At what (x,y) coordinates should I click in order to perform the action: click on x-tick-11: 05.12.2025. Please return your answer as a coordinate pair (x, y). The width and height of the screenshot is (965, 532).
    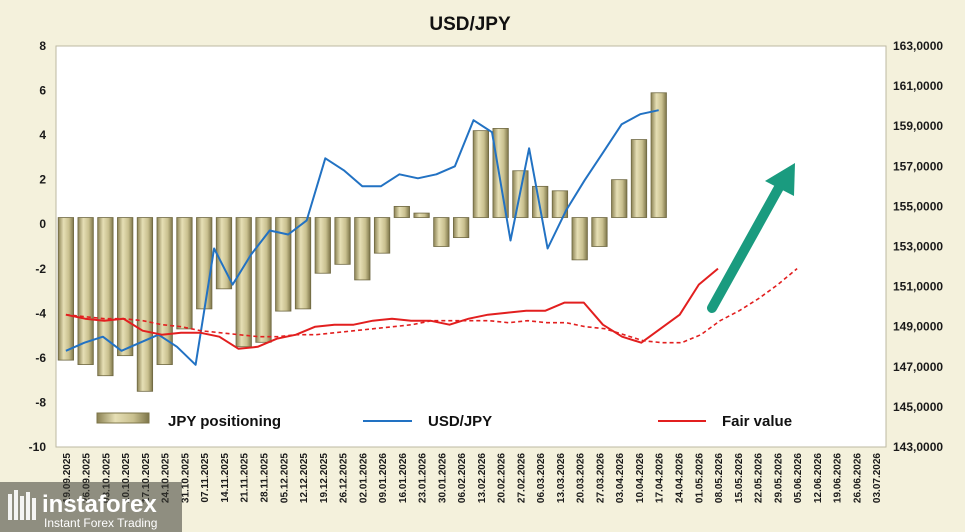
    Looking at the image, I should click on (284, 478).